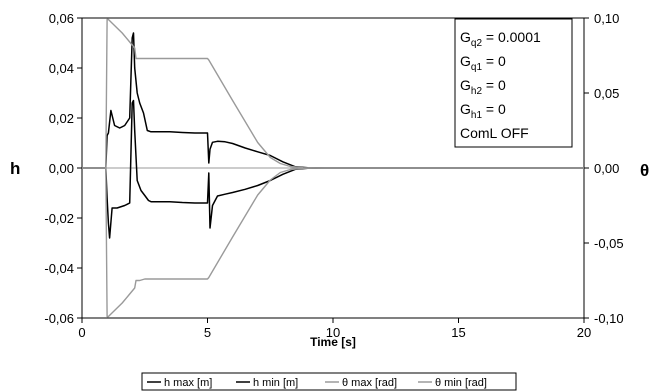  I want to click on legend-item: h max [m], so click(179, 383).